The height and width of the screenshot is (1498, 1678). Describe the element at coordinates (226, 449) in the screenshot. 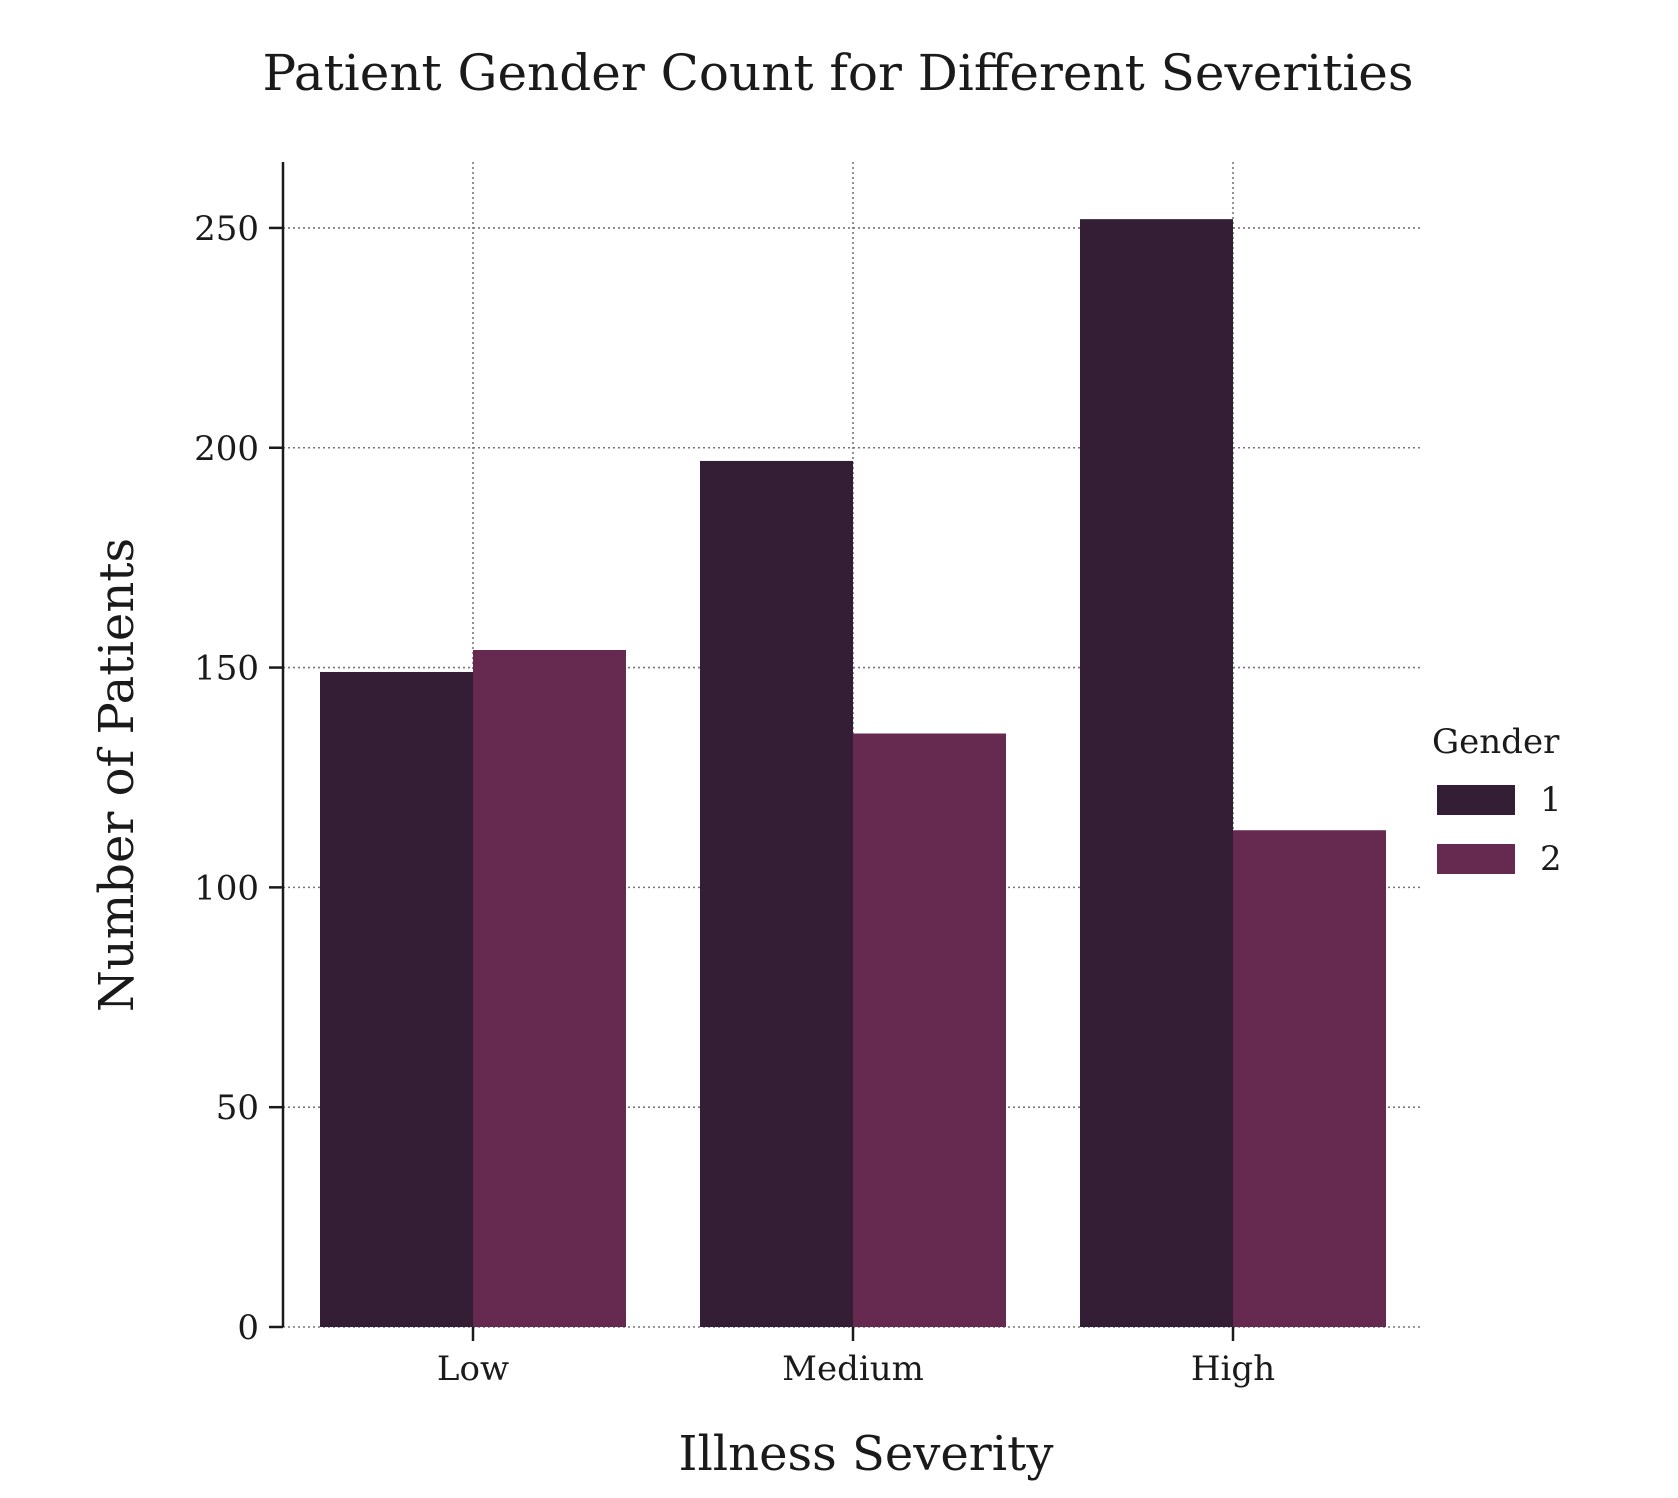

I see `y-tick-label: 200` at that location.